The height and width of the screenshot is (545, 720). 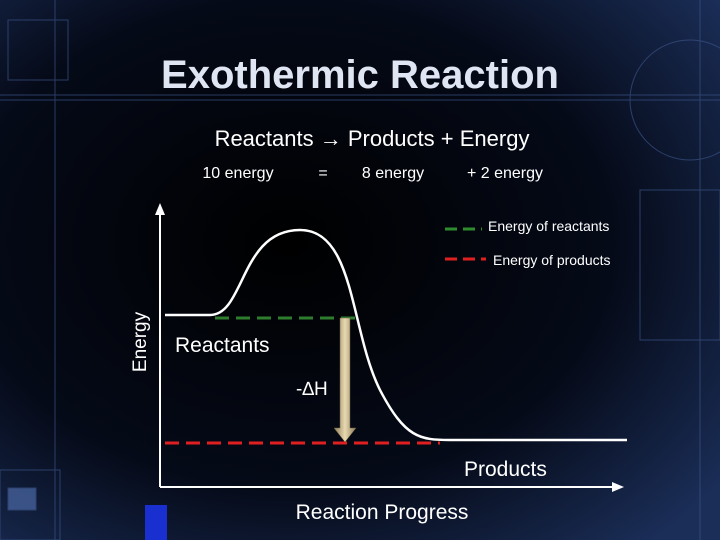 What do you see at coordinates (393, 173) in the screenshot?
I see `equation-term: 8 energy` at bounding box center [393, 173].